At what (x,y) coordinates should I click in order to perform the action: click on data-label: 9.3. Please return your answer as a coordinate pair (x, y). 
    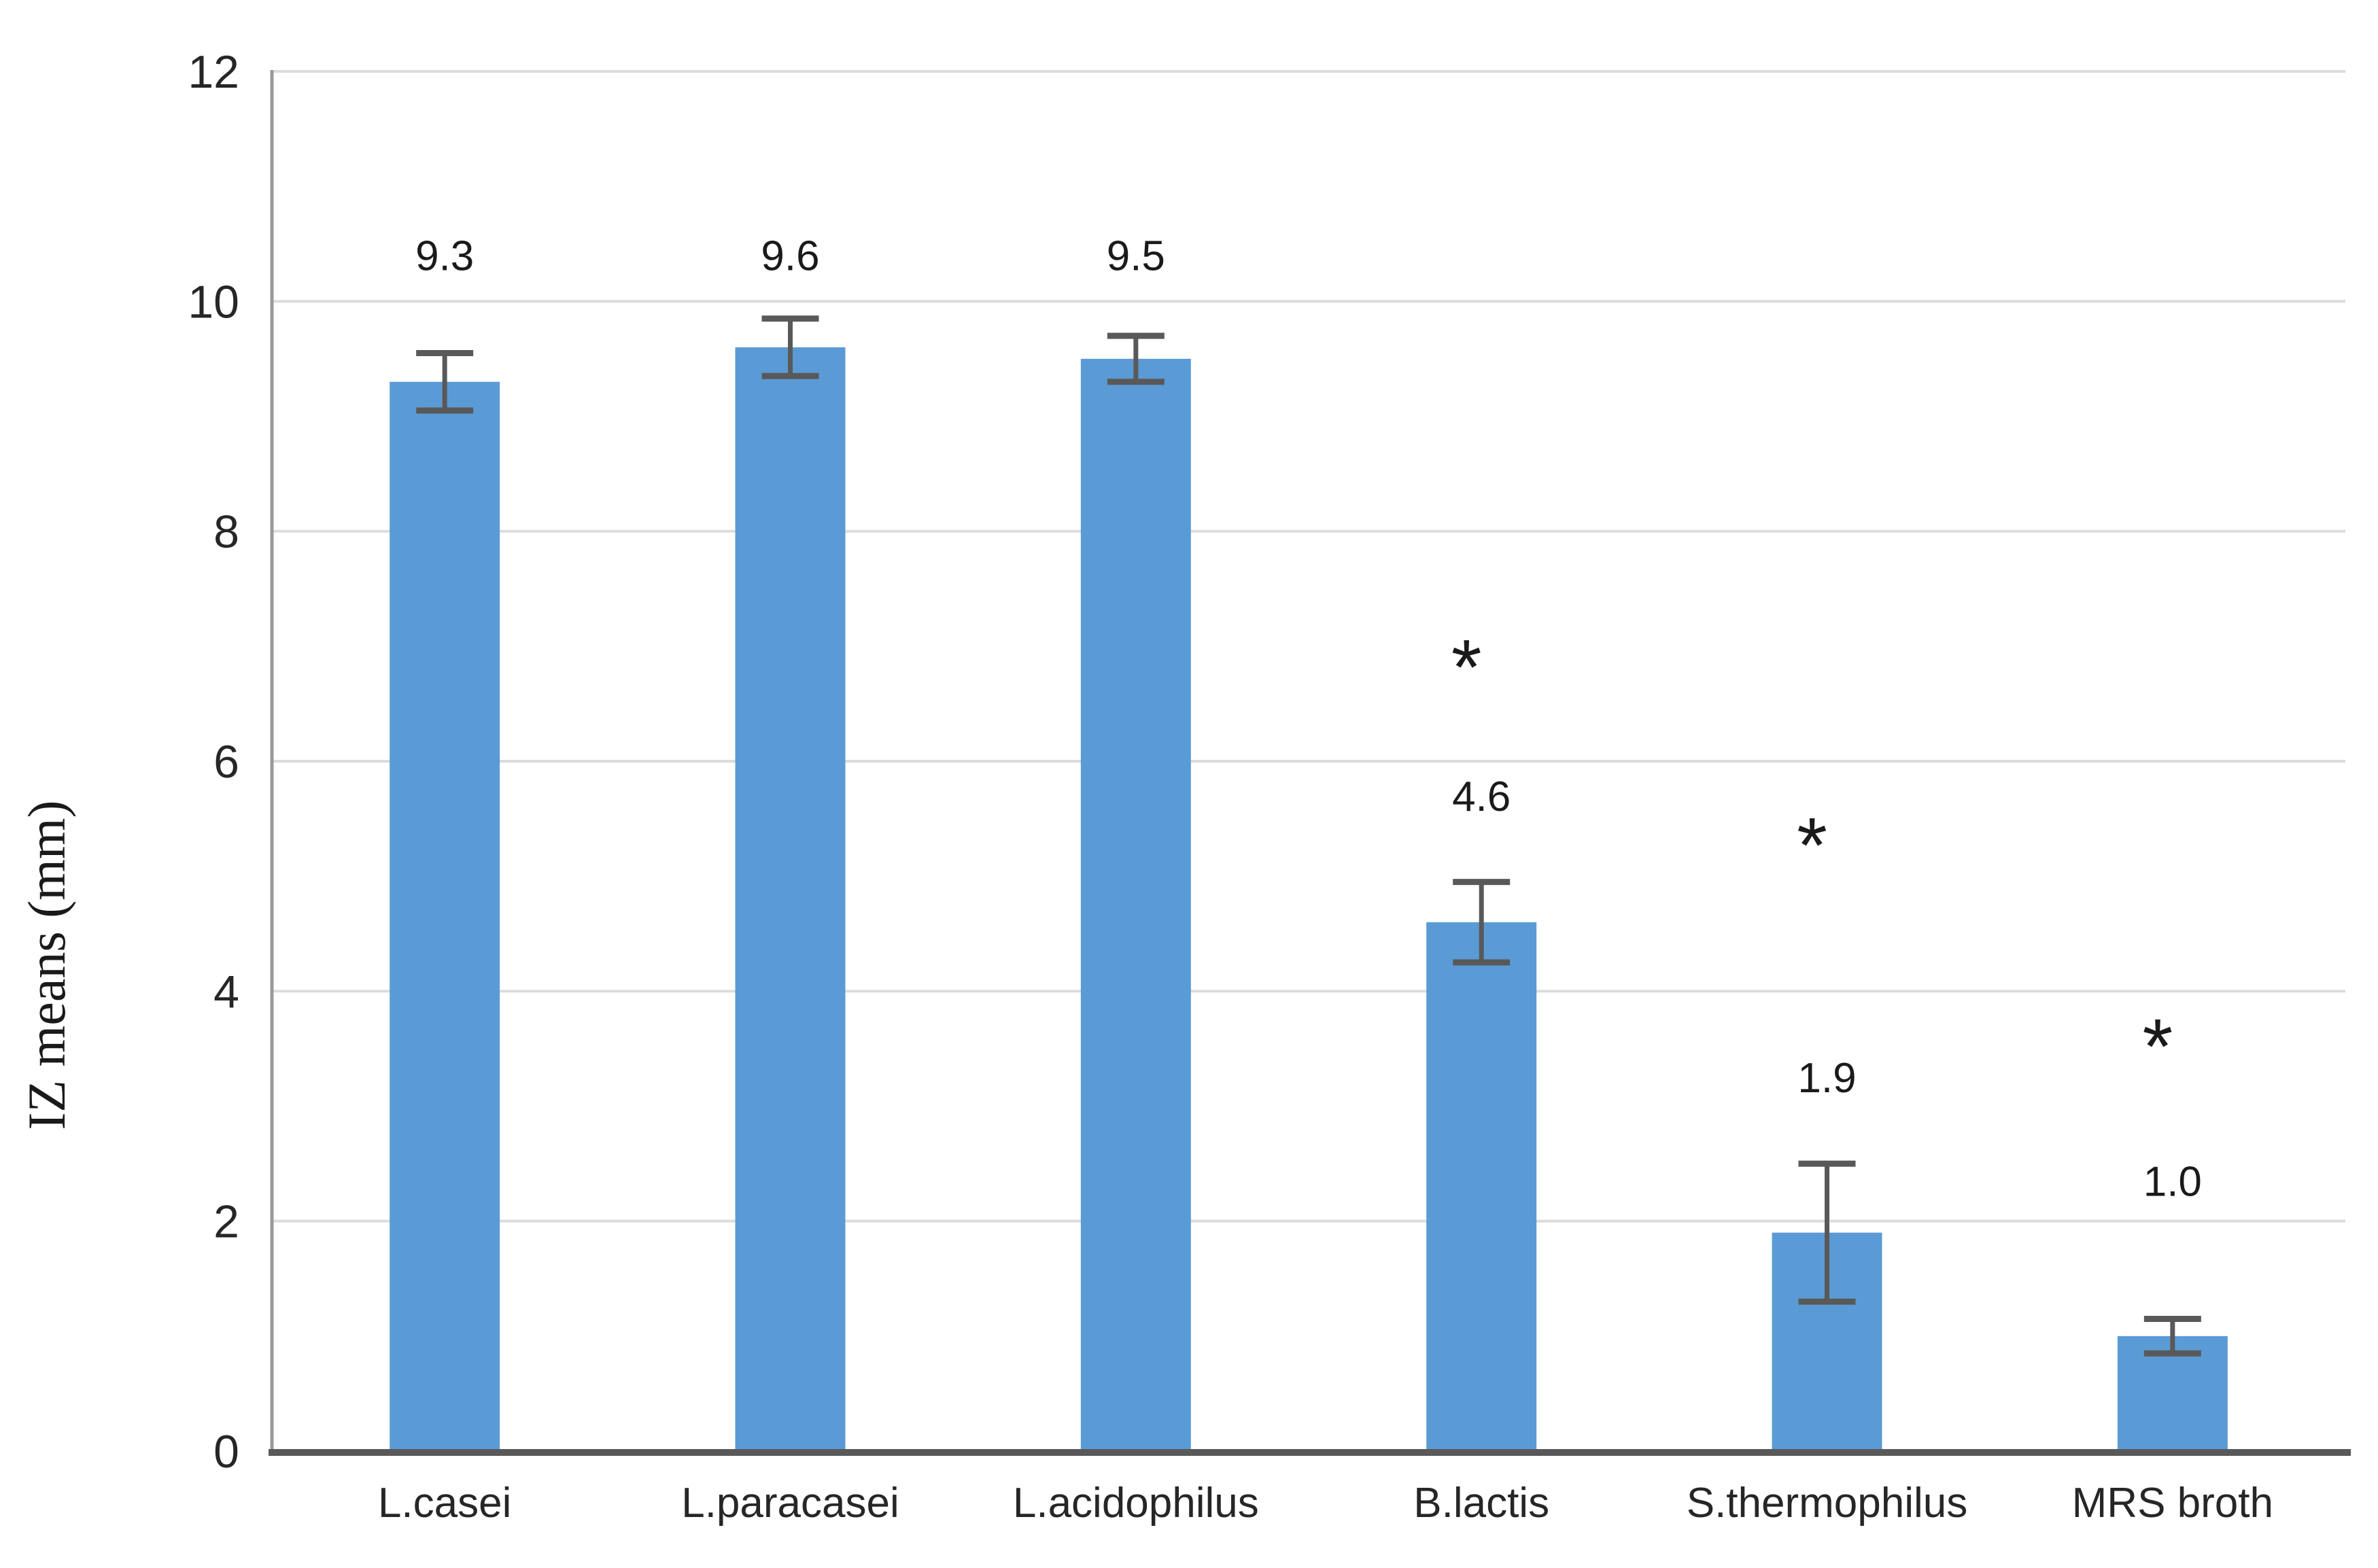
    Looking at the image, I should click on (444, 256).